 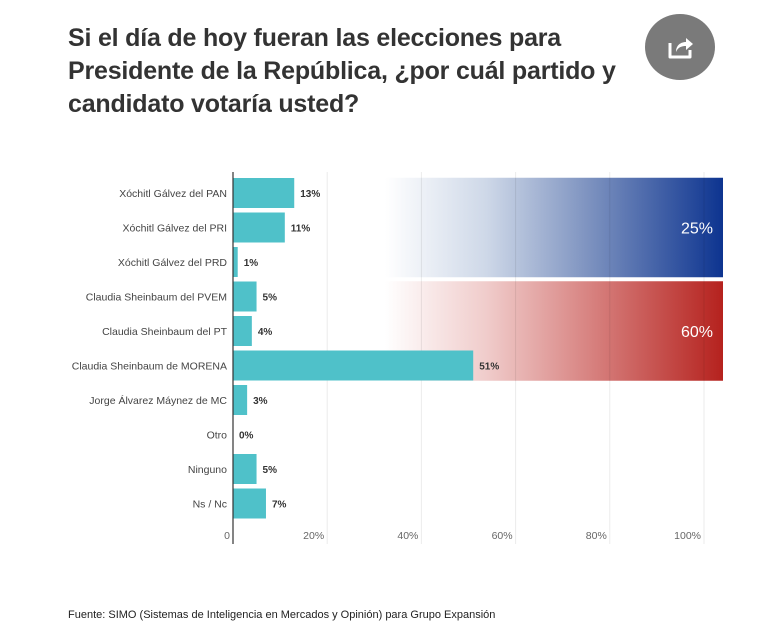 I want to click on bar-value-label: 4%, so click(x=265, y=332).